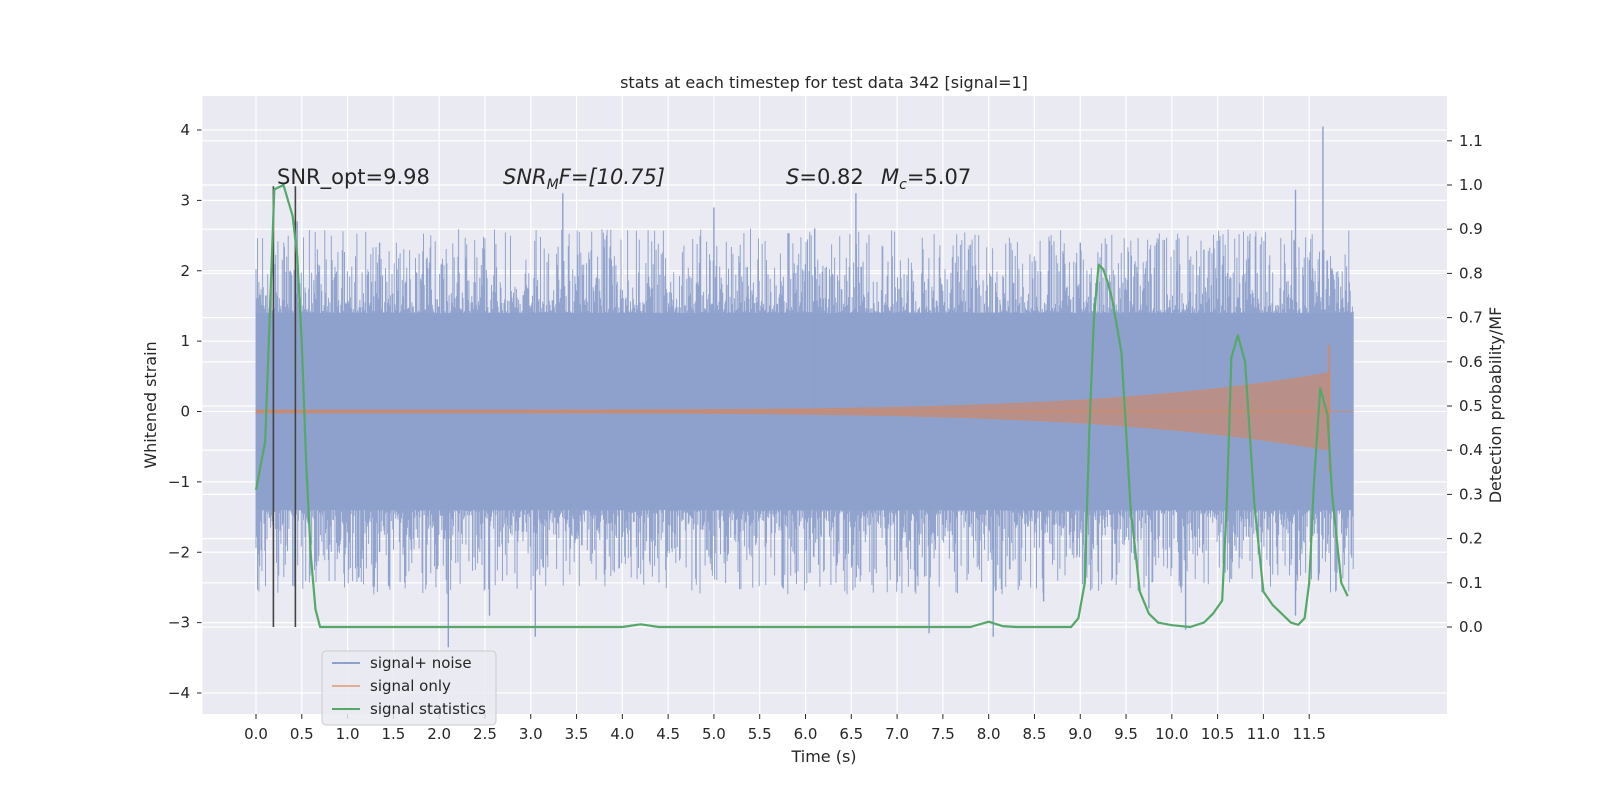 This screenshot has height=800, width=1600. I want to click on y-tick-label: 1, so click(185, 341).